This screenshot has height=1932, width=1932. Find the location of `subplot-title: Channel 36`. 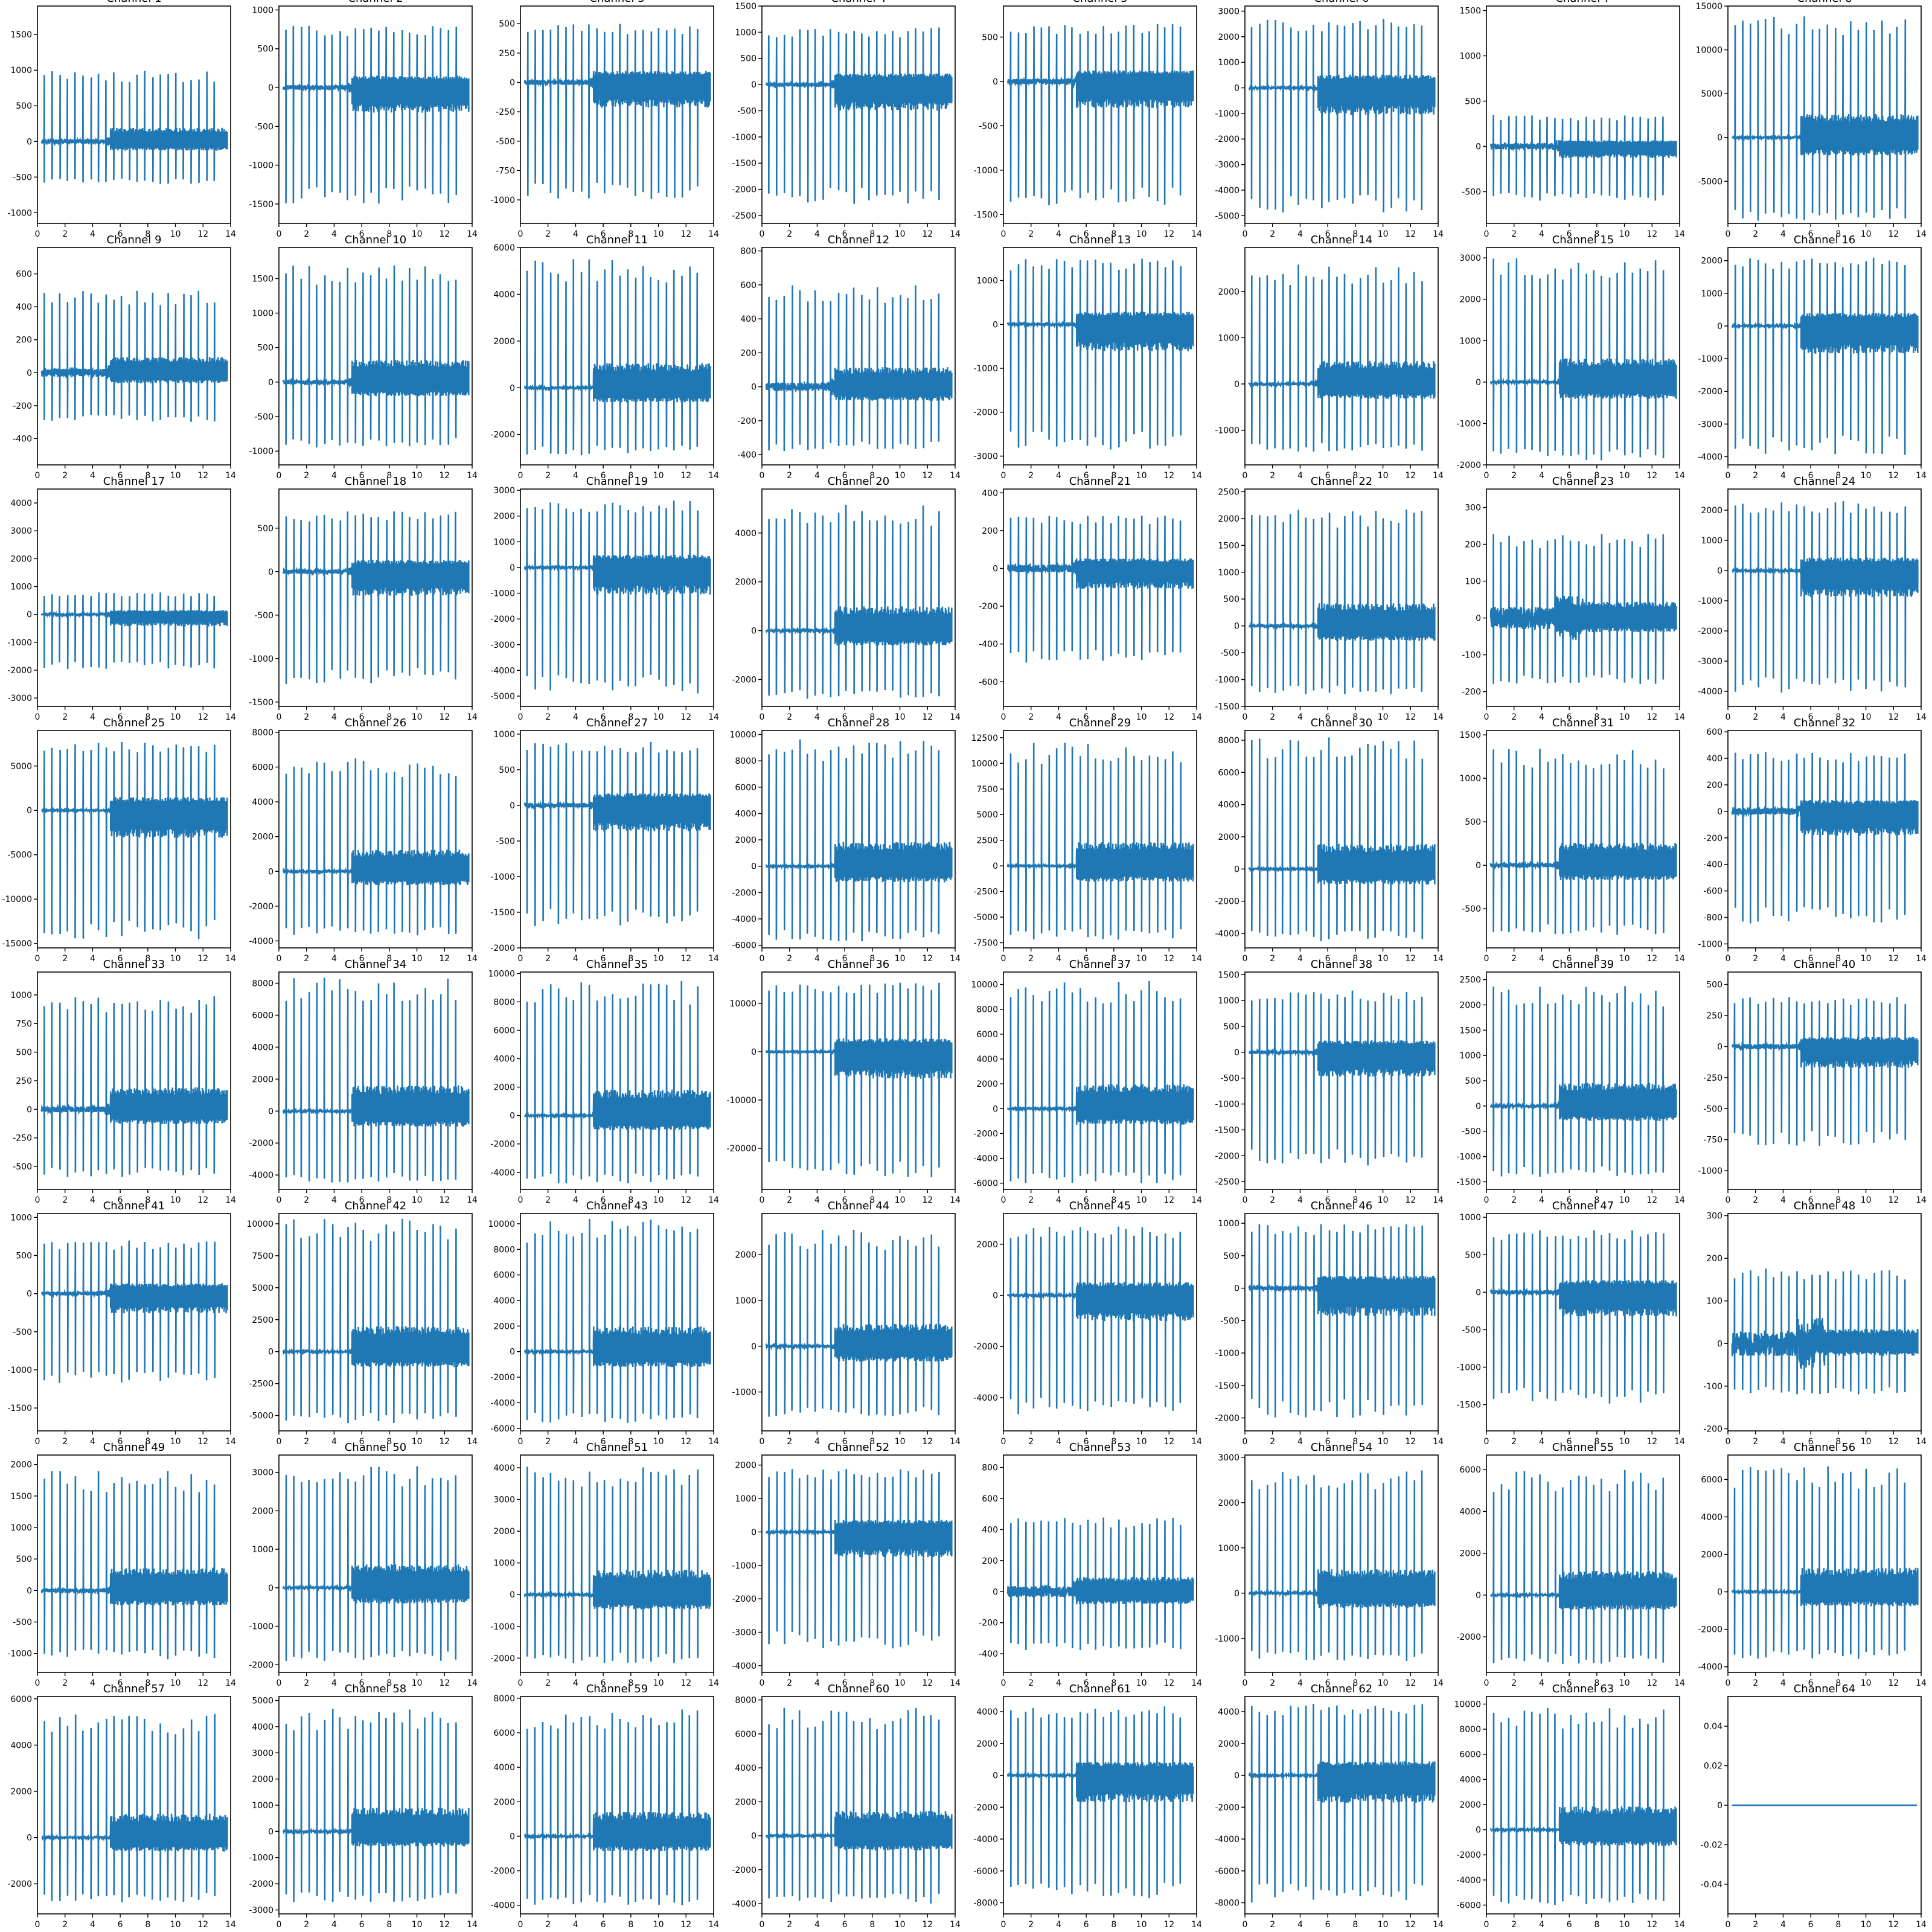

subplot-title: Channel 36 is located at coordinates (859, 964).